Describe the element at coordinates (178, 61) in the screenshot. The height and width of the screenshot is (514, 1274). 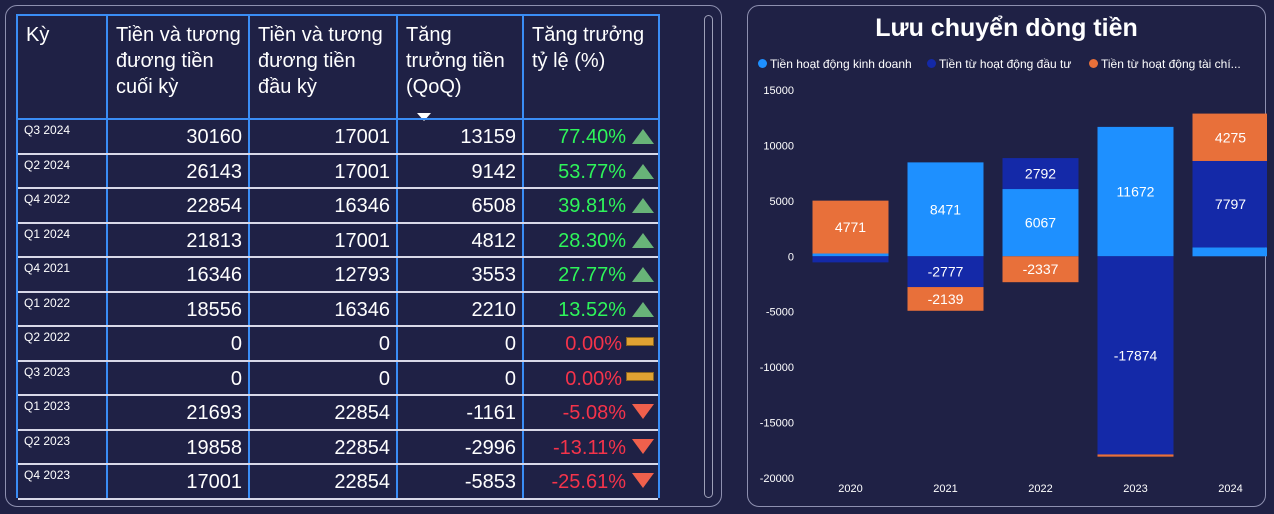
I see `header-cash-end: Tiền và tương đương tiền cuối kỳ` at that location.